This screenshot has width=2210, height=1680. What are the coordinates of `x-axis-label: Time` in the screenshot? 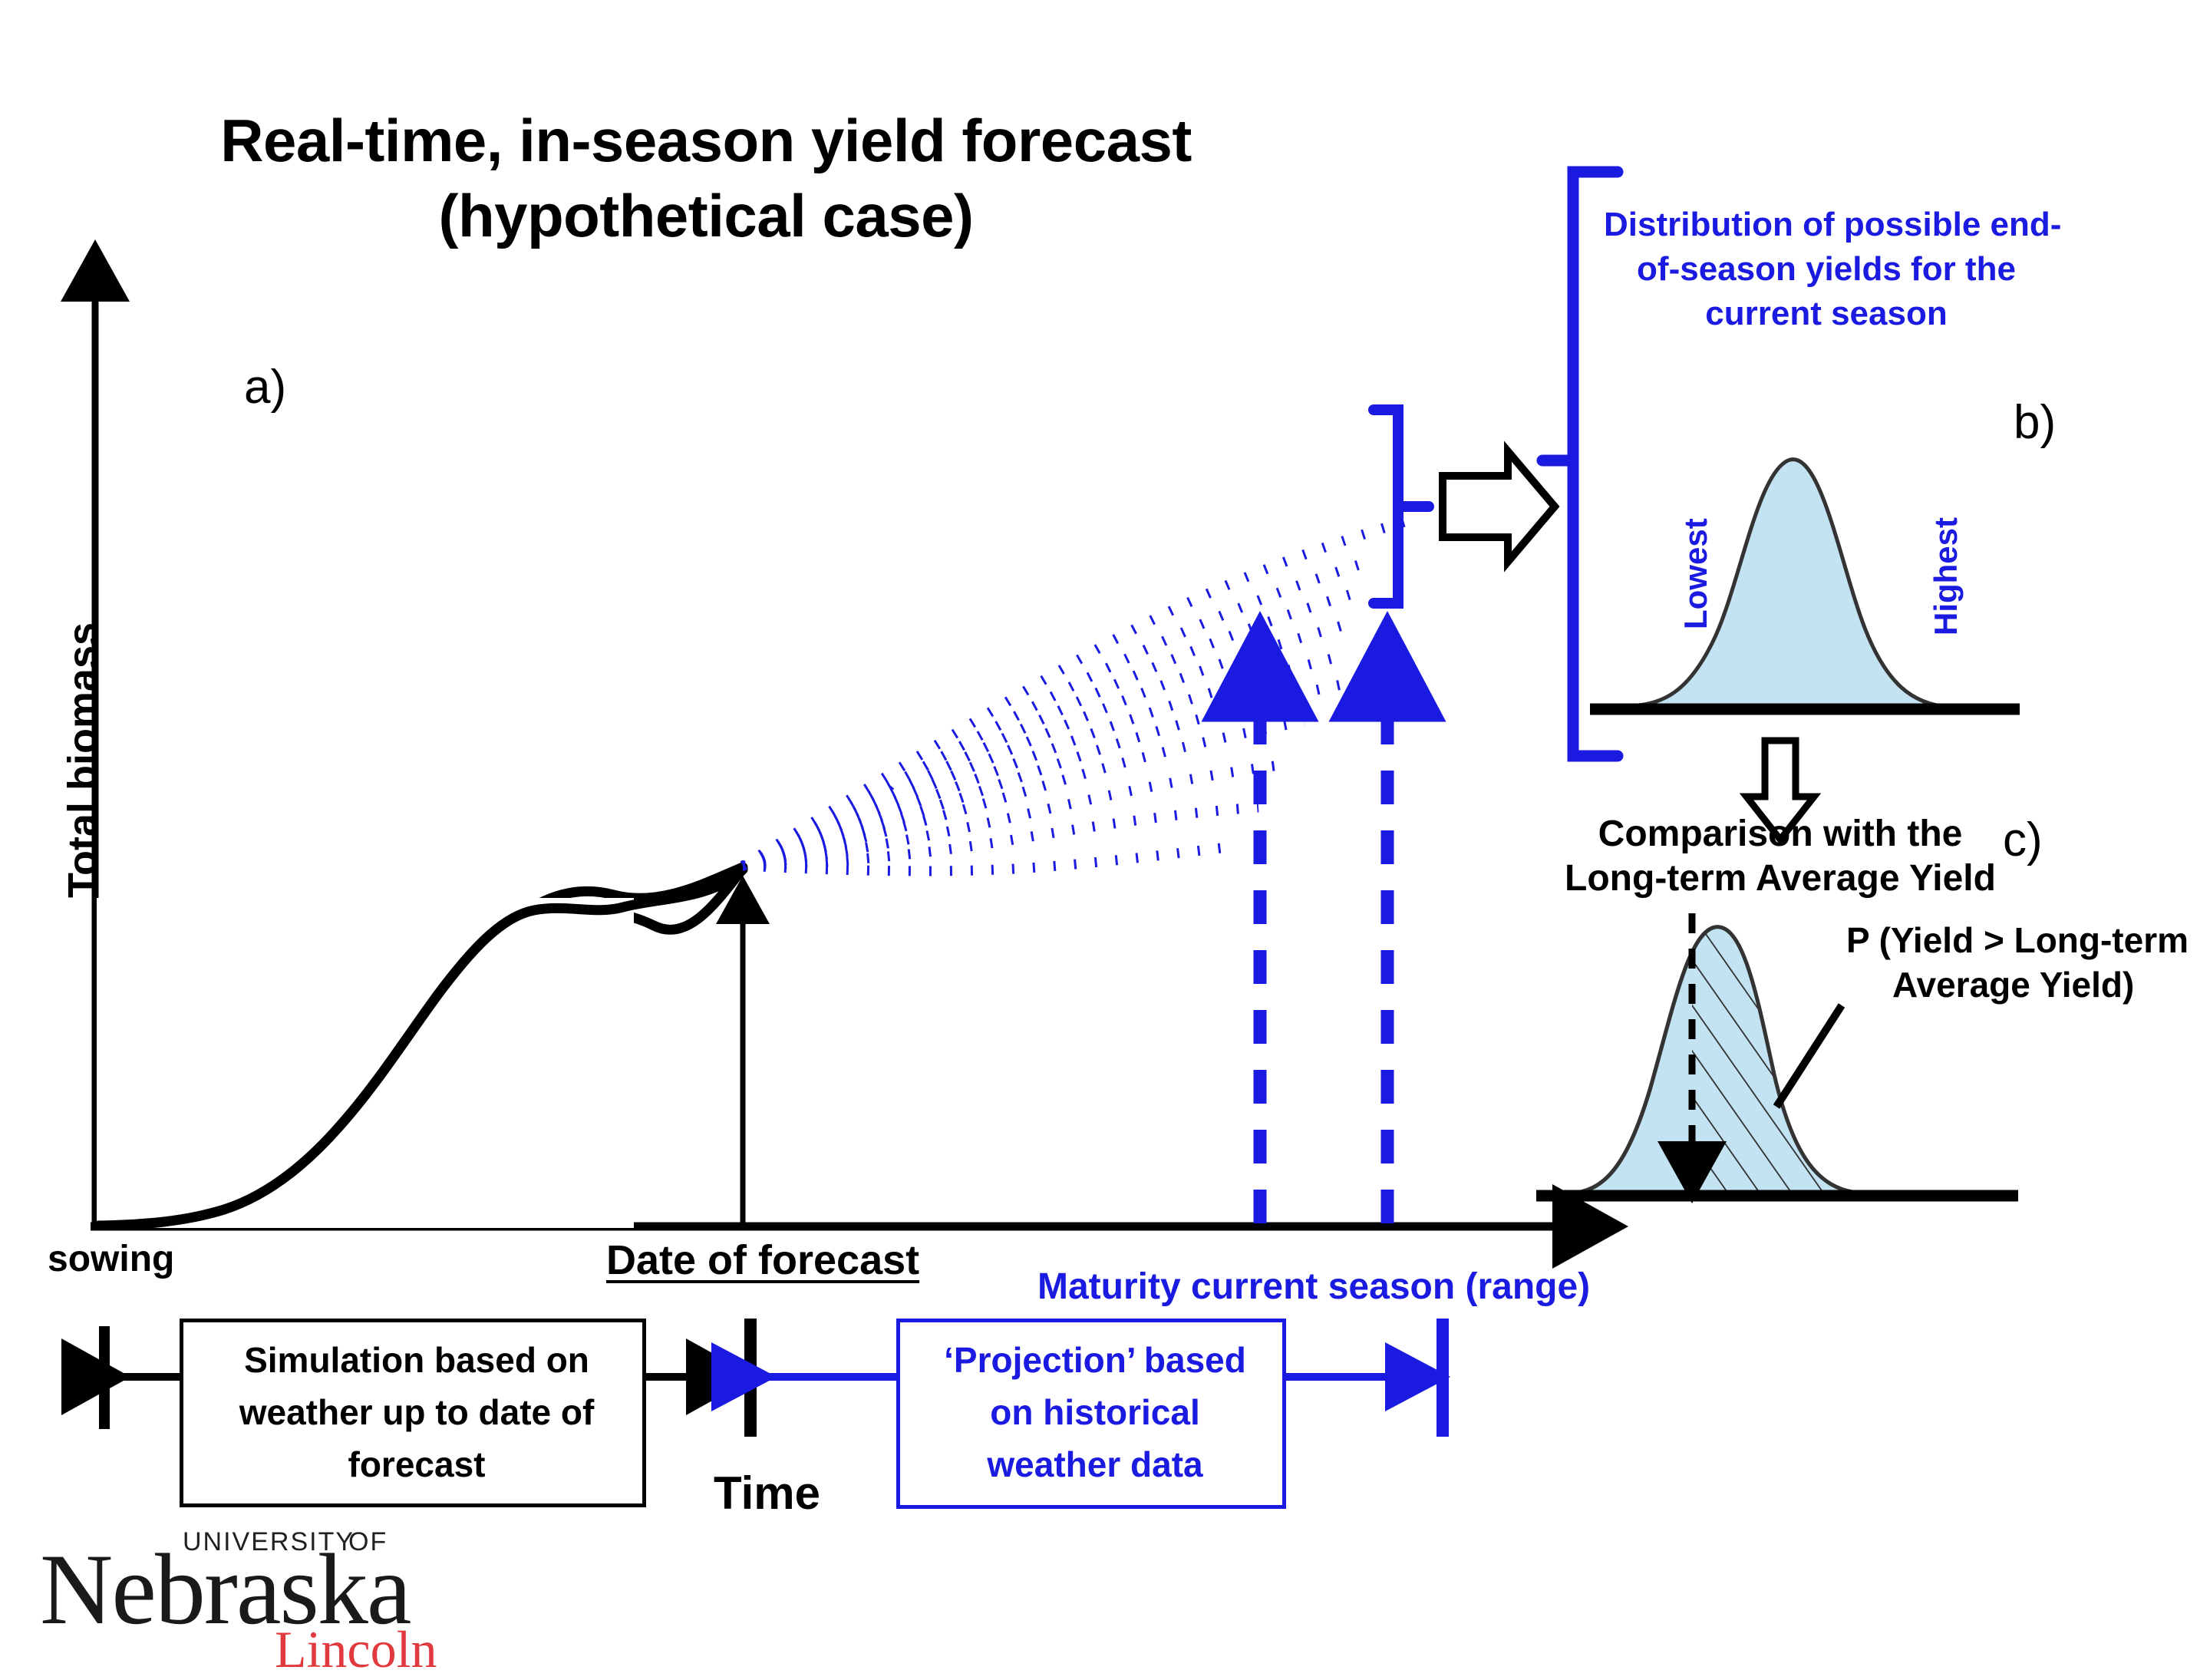 It's located at (767, 1493).